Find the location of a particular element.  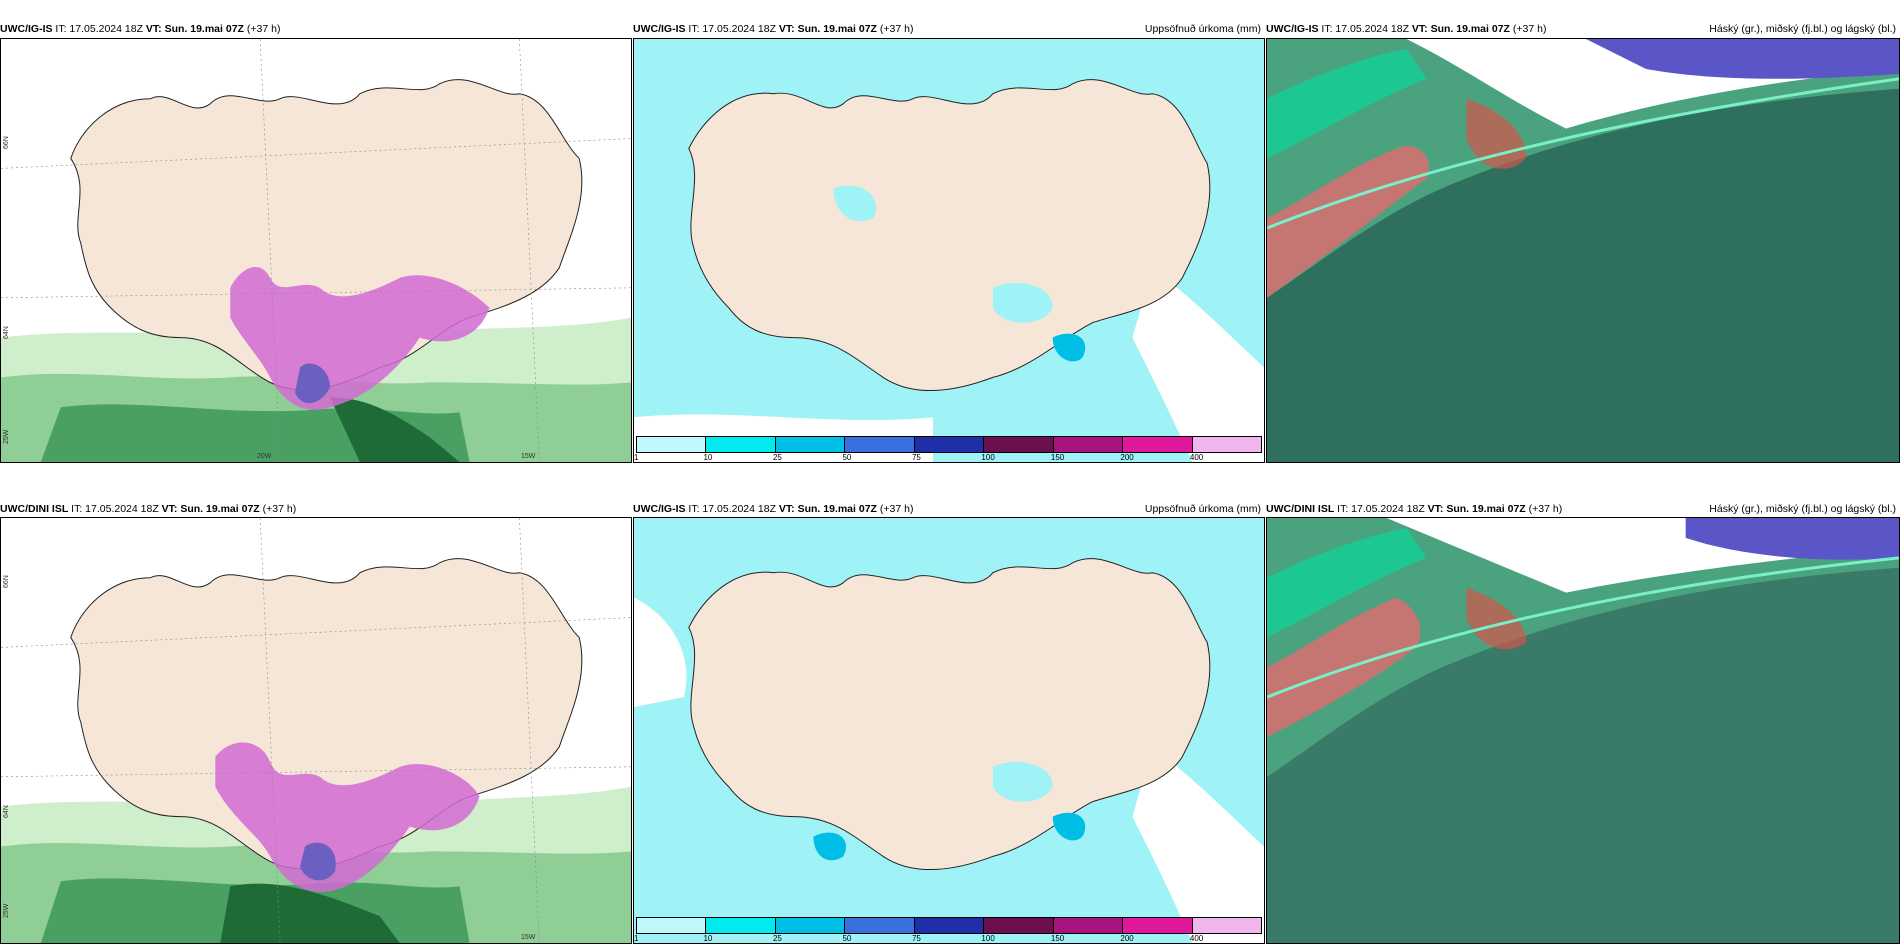

map-panel-precip-wind-igis: 66N 64N 25W 20W 15W is located at coordinates (316, 250).